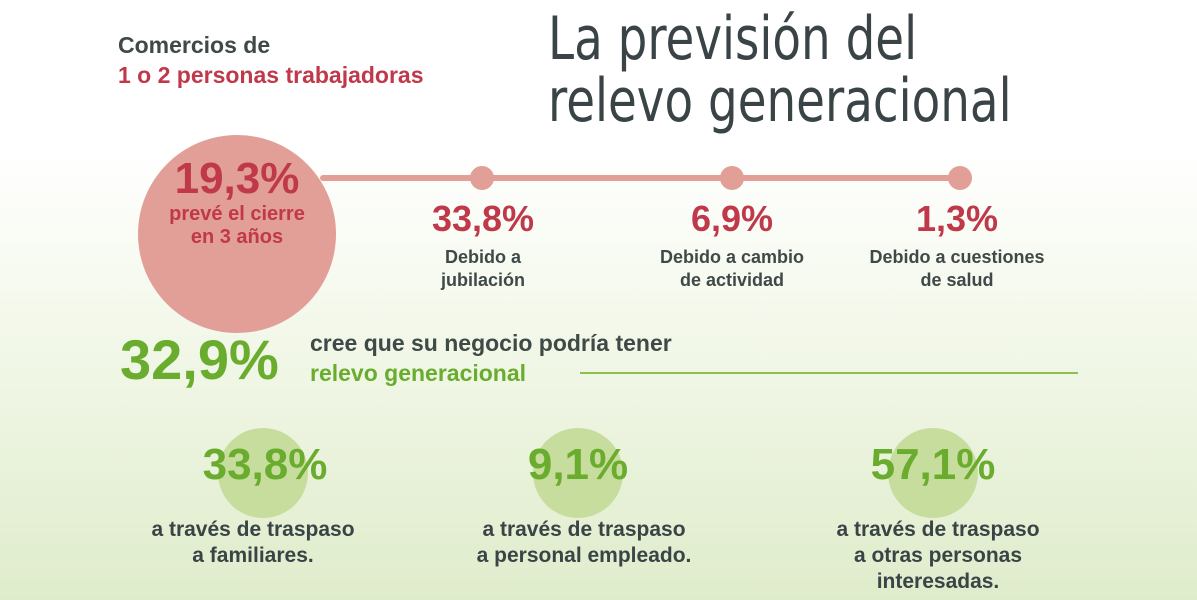 This screenshot has height=600, width=1197. Describe the element at coordinates (829, 373) in the screenshot. I see `relevo-divider` at that location.